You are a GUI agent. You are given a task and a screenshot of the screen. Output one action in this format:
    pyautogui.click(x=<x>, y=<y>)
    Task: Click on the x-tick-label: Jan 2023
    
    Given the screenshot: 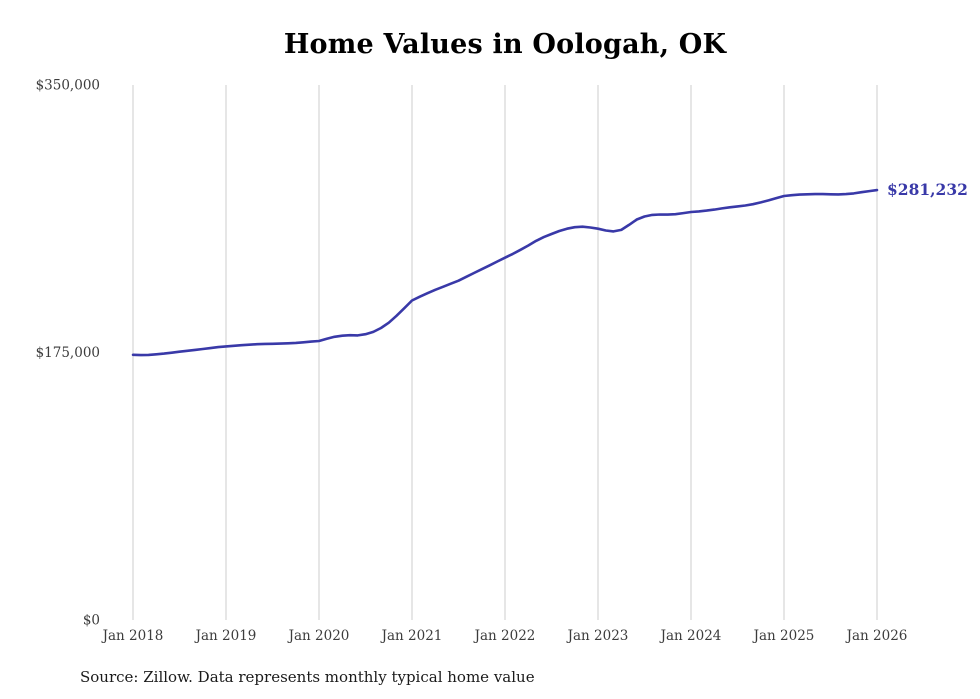 What is the action you would take?
    pyautogui.click(x=597, y=636)
    